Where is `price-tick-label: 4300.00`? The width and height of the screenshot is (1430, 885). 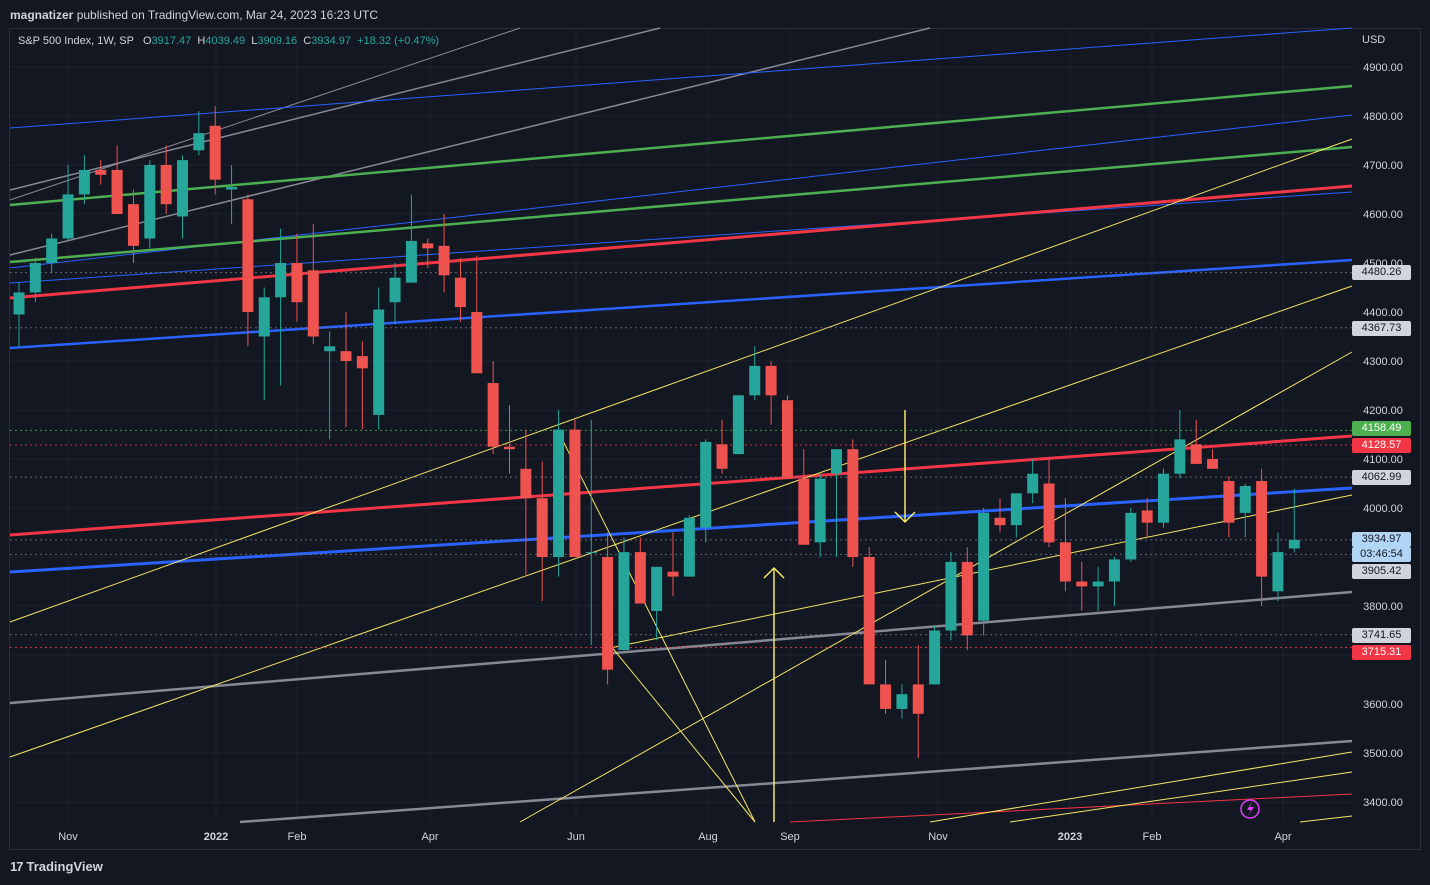
price-tick-label: 4300.00 is located at coordinates (1383, 362).